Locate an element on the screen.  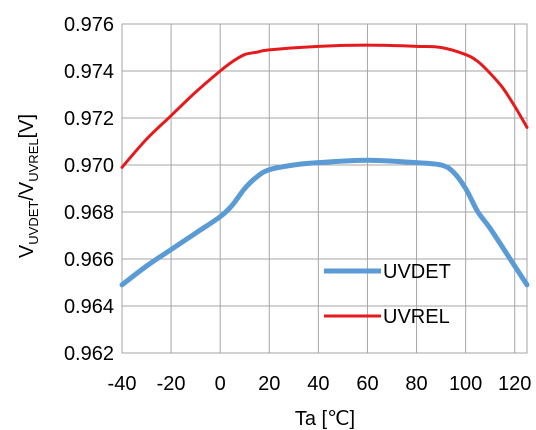
x-tick-label: 60 is located at coordinates (367, 384).